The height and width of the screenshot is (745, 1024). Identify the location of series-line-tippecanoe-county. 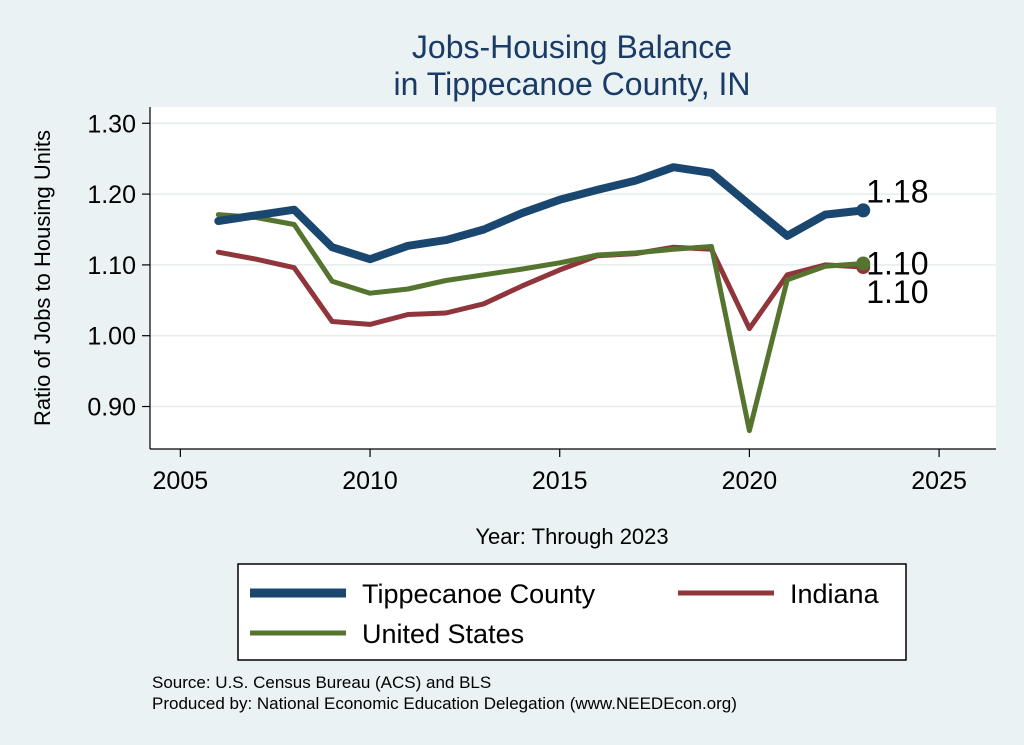
(541, 213).